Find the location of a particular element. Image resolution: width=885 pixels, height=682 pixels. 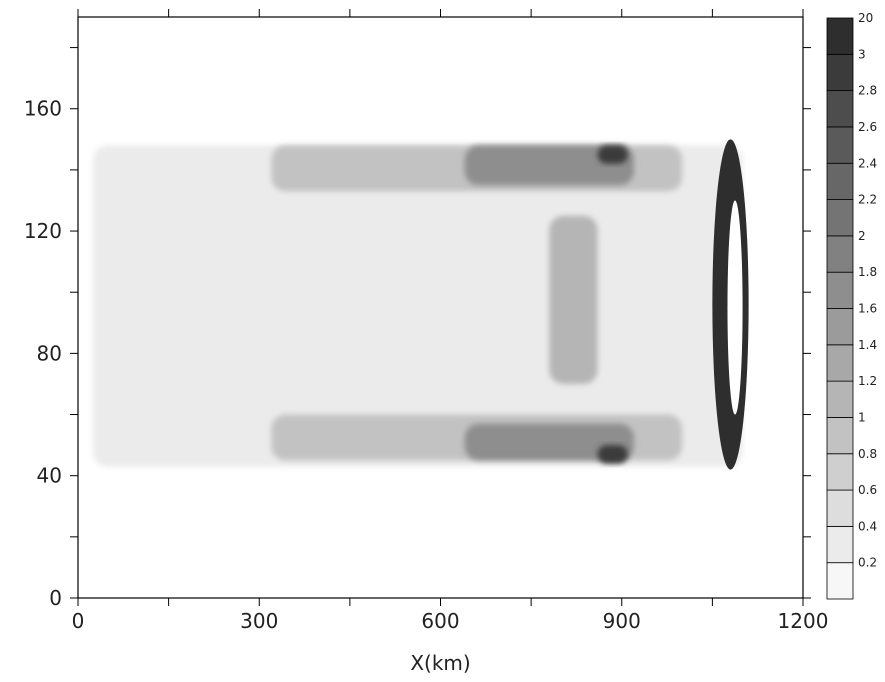

x-tick-label: 600 is located at coordinates (440, 621).